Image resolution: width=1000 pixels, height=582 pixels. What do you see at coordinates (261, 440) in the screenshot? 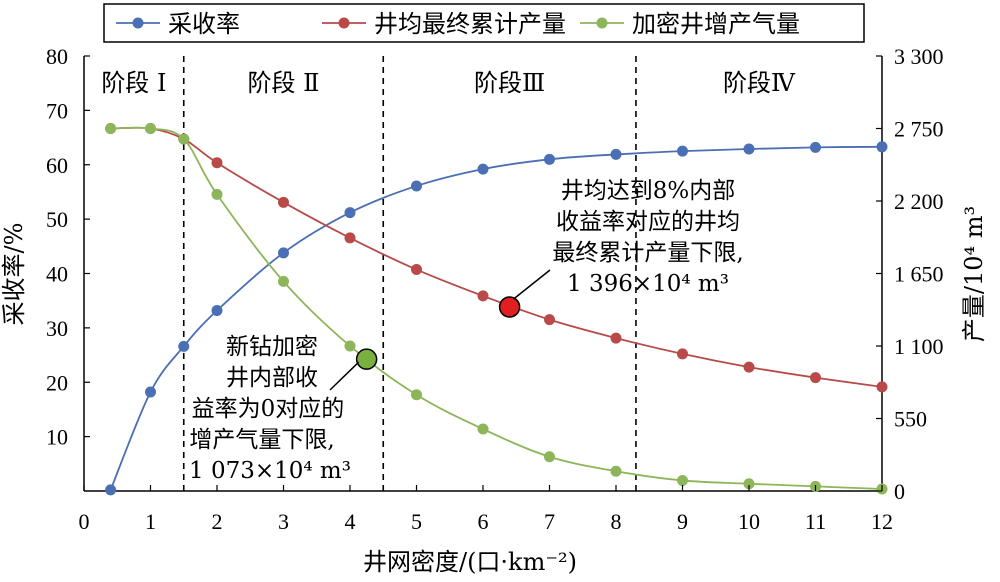
I see `annotation-2-line: 增产气量下限,` at bounding box center [261, 440].